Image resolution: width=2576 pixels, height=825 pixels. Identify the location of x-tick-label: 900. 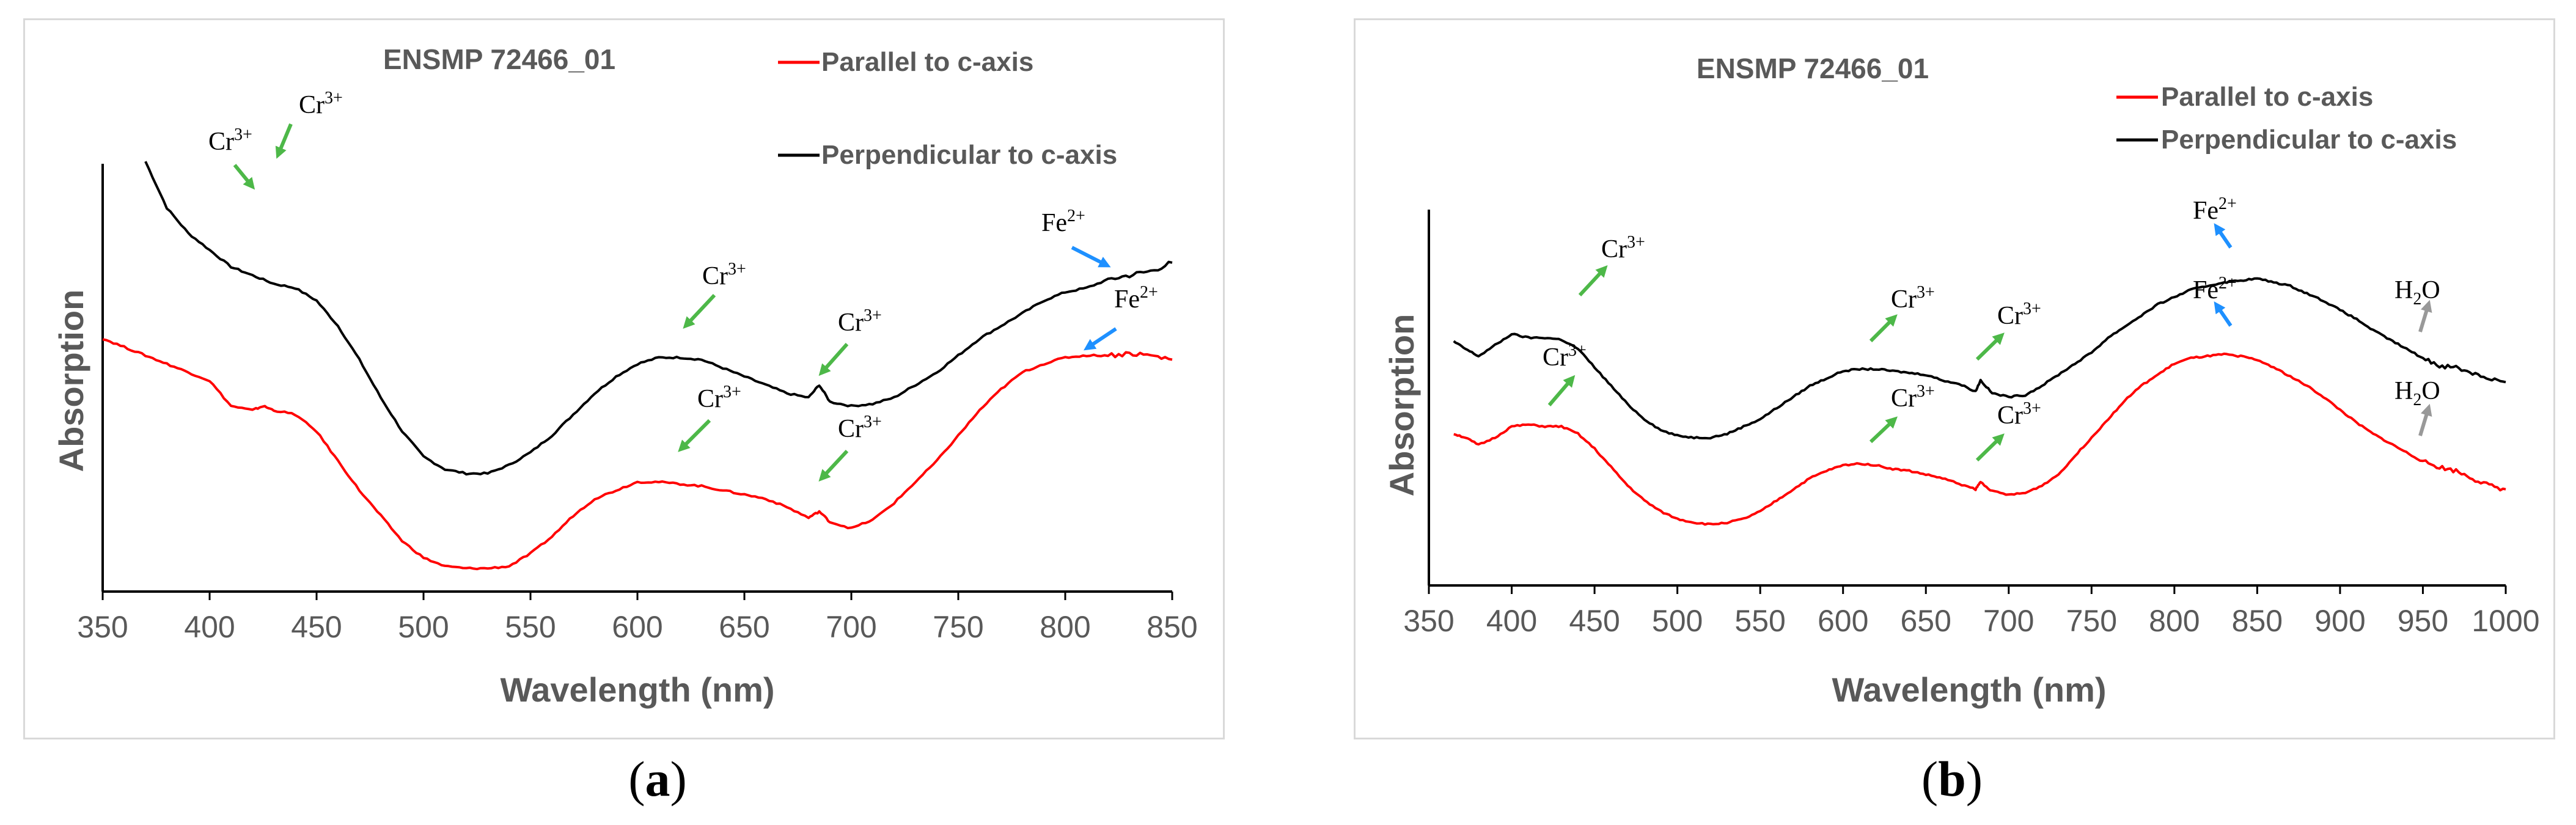
(2339, 621).